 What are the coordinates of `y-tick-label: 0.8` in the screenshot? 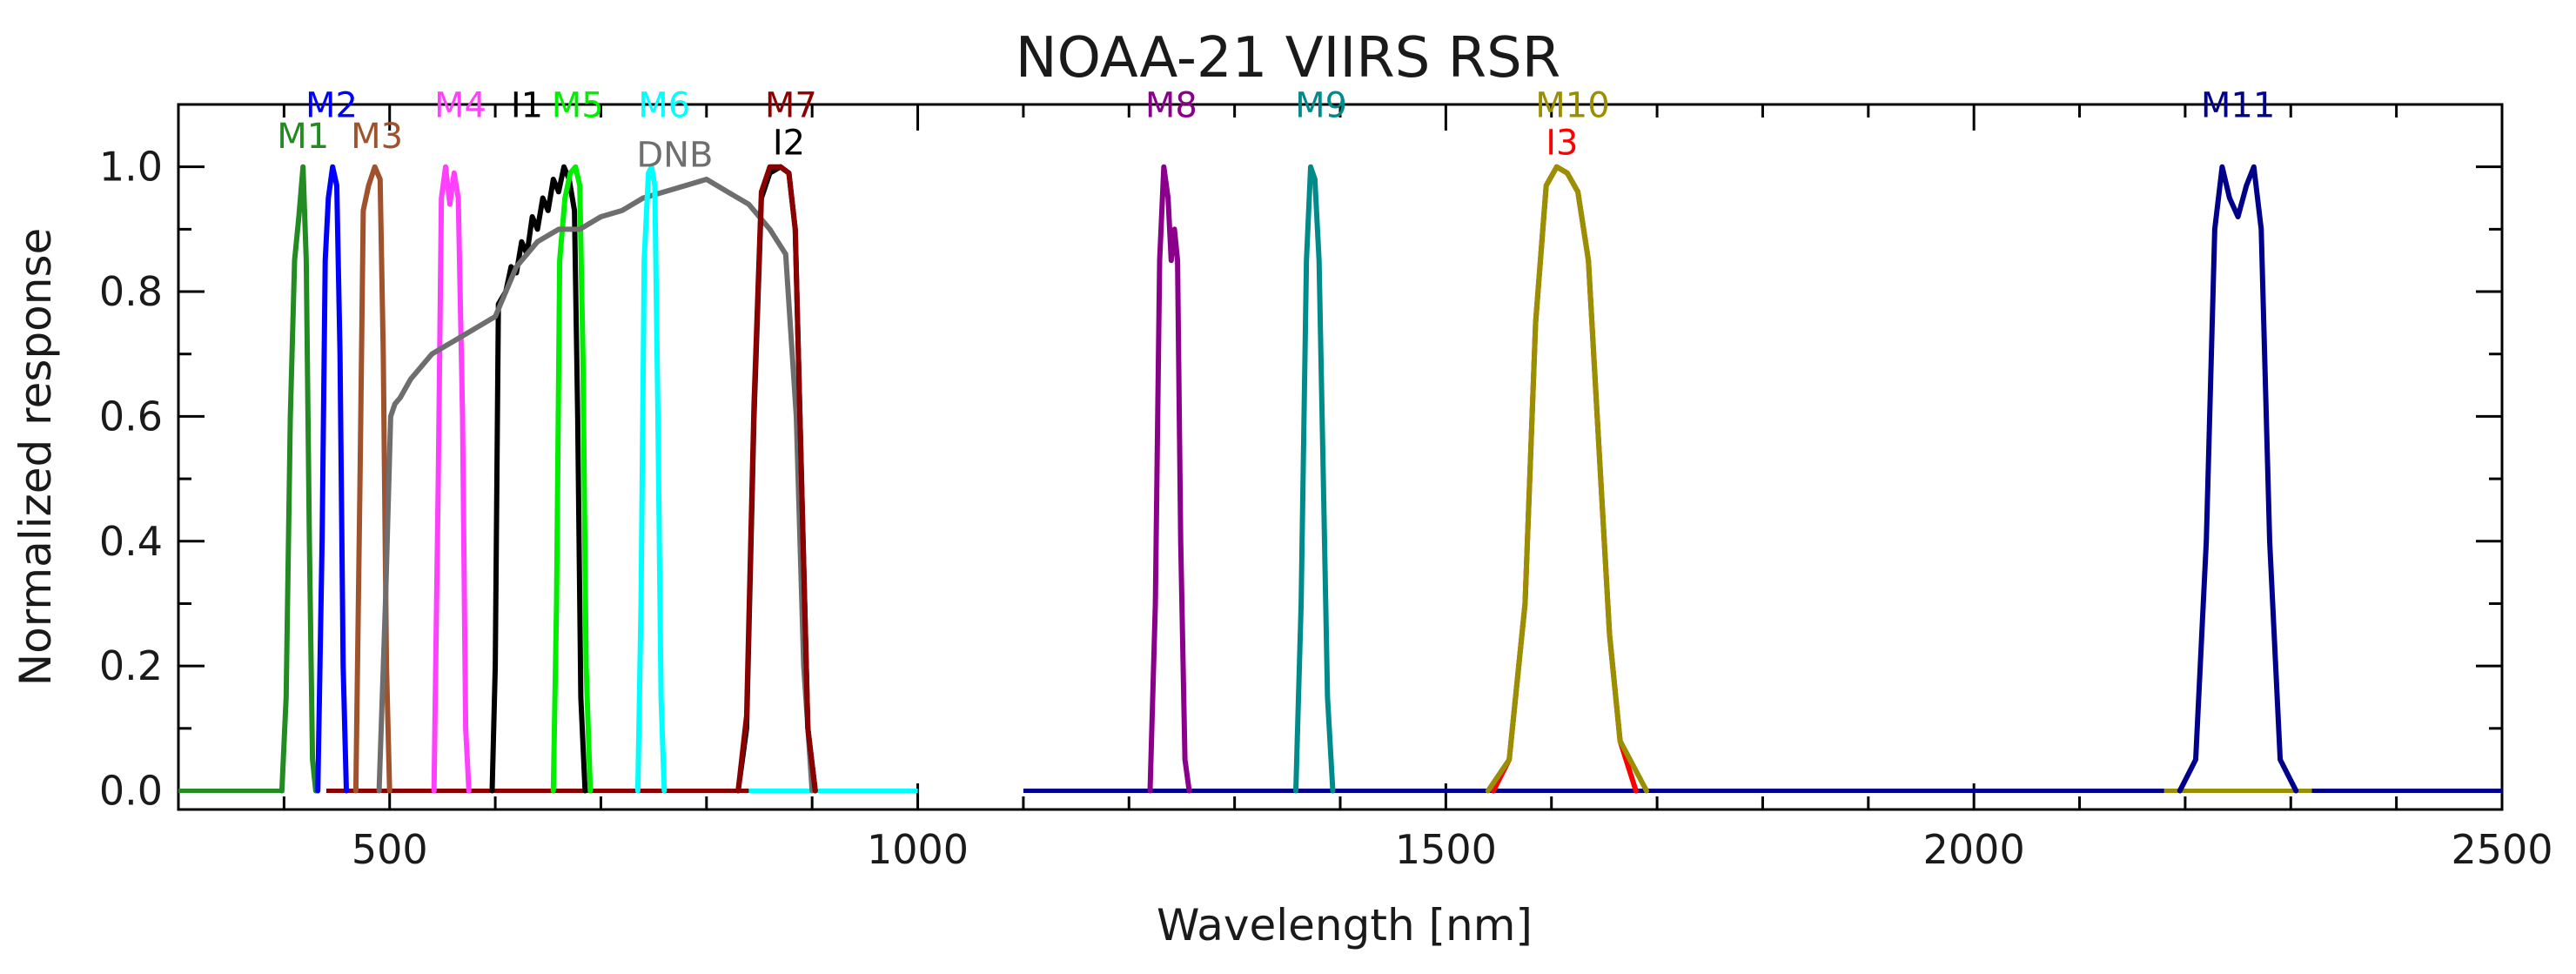 It's located at (131, 291).